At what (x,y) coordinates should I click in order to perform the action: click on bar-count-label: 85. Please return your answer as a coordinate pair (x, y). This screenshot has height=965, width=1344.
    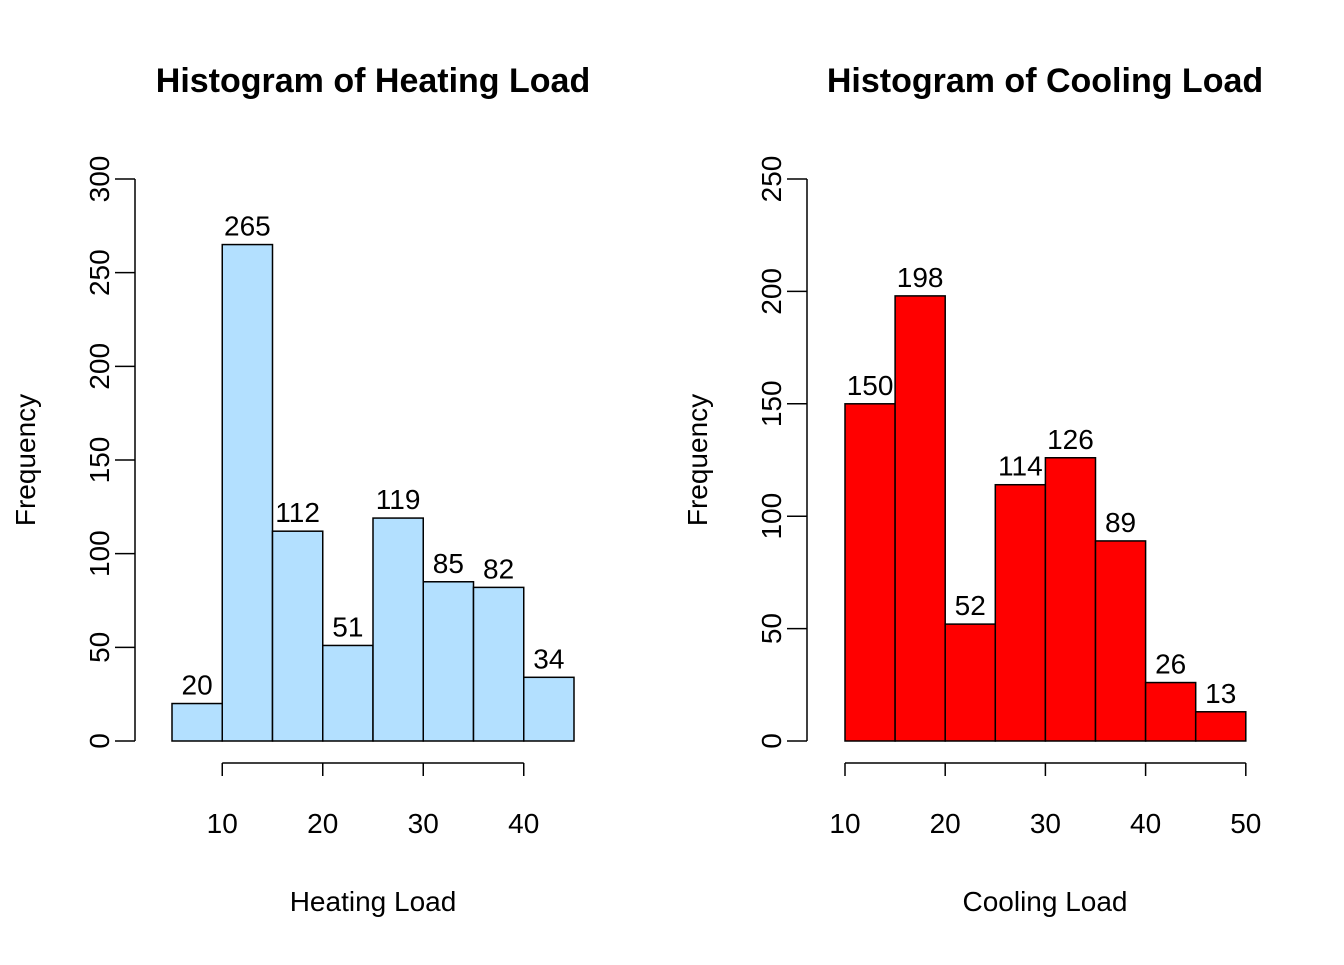
    Looking at the image, I should click on (448, 563).